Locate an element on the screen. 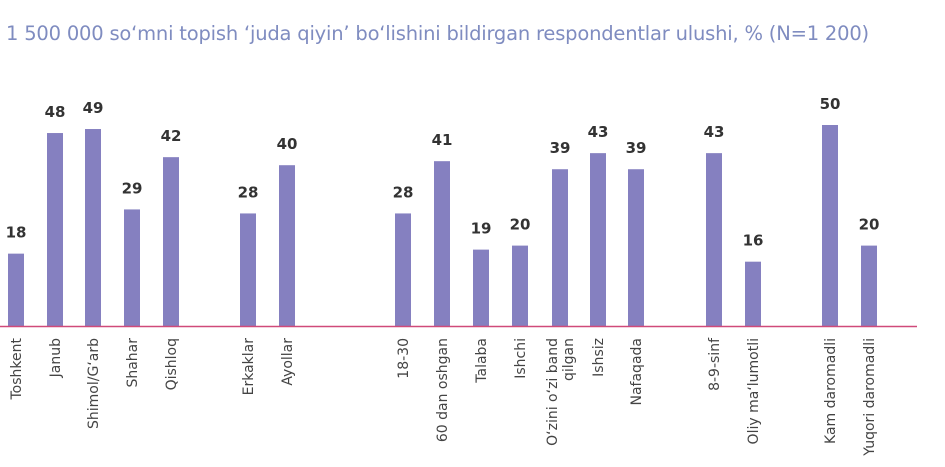 The height and width of the screenshot is (467, 945). data-label: 18 is located at coordinates (16, 233).